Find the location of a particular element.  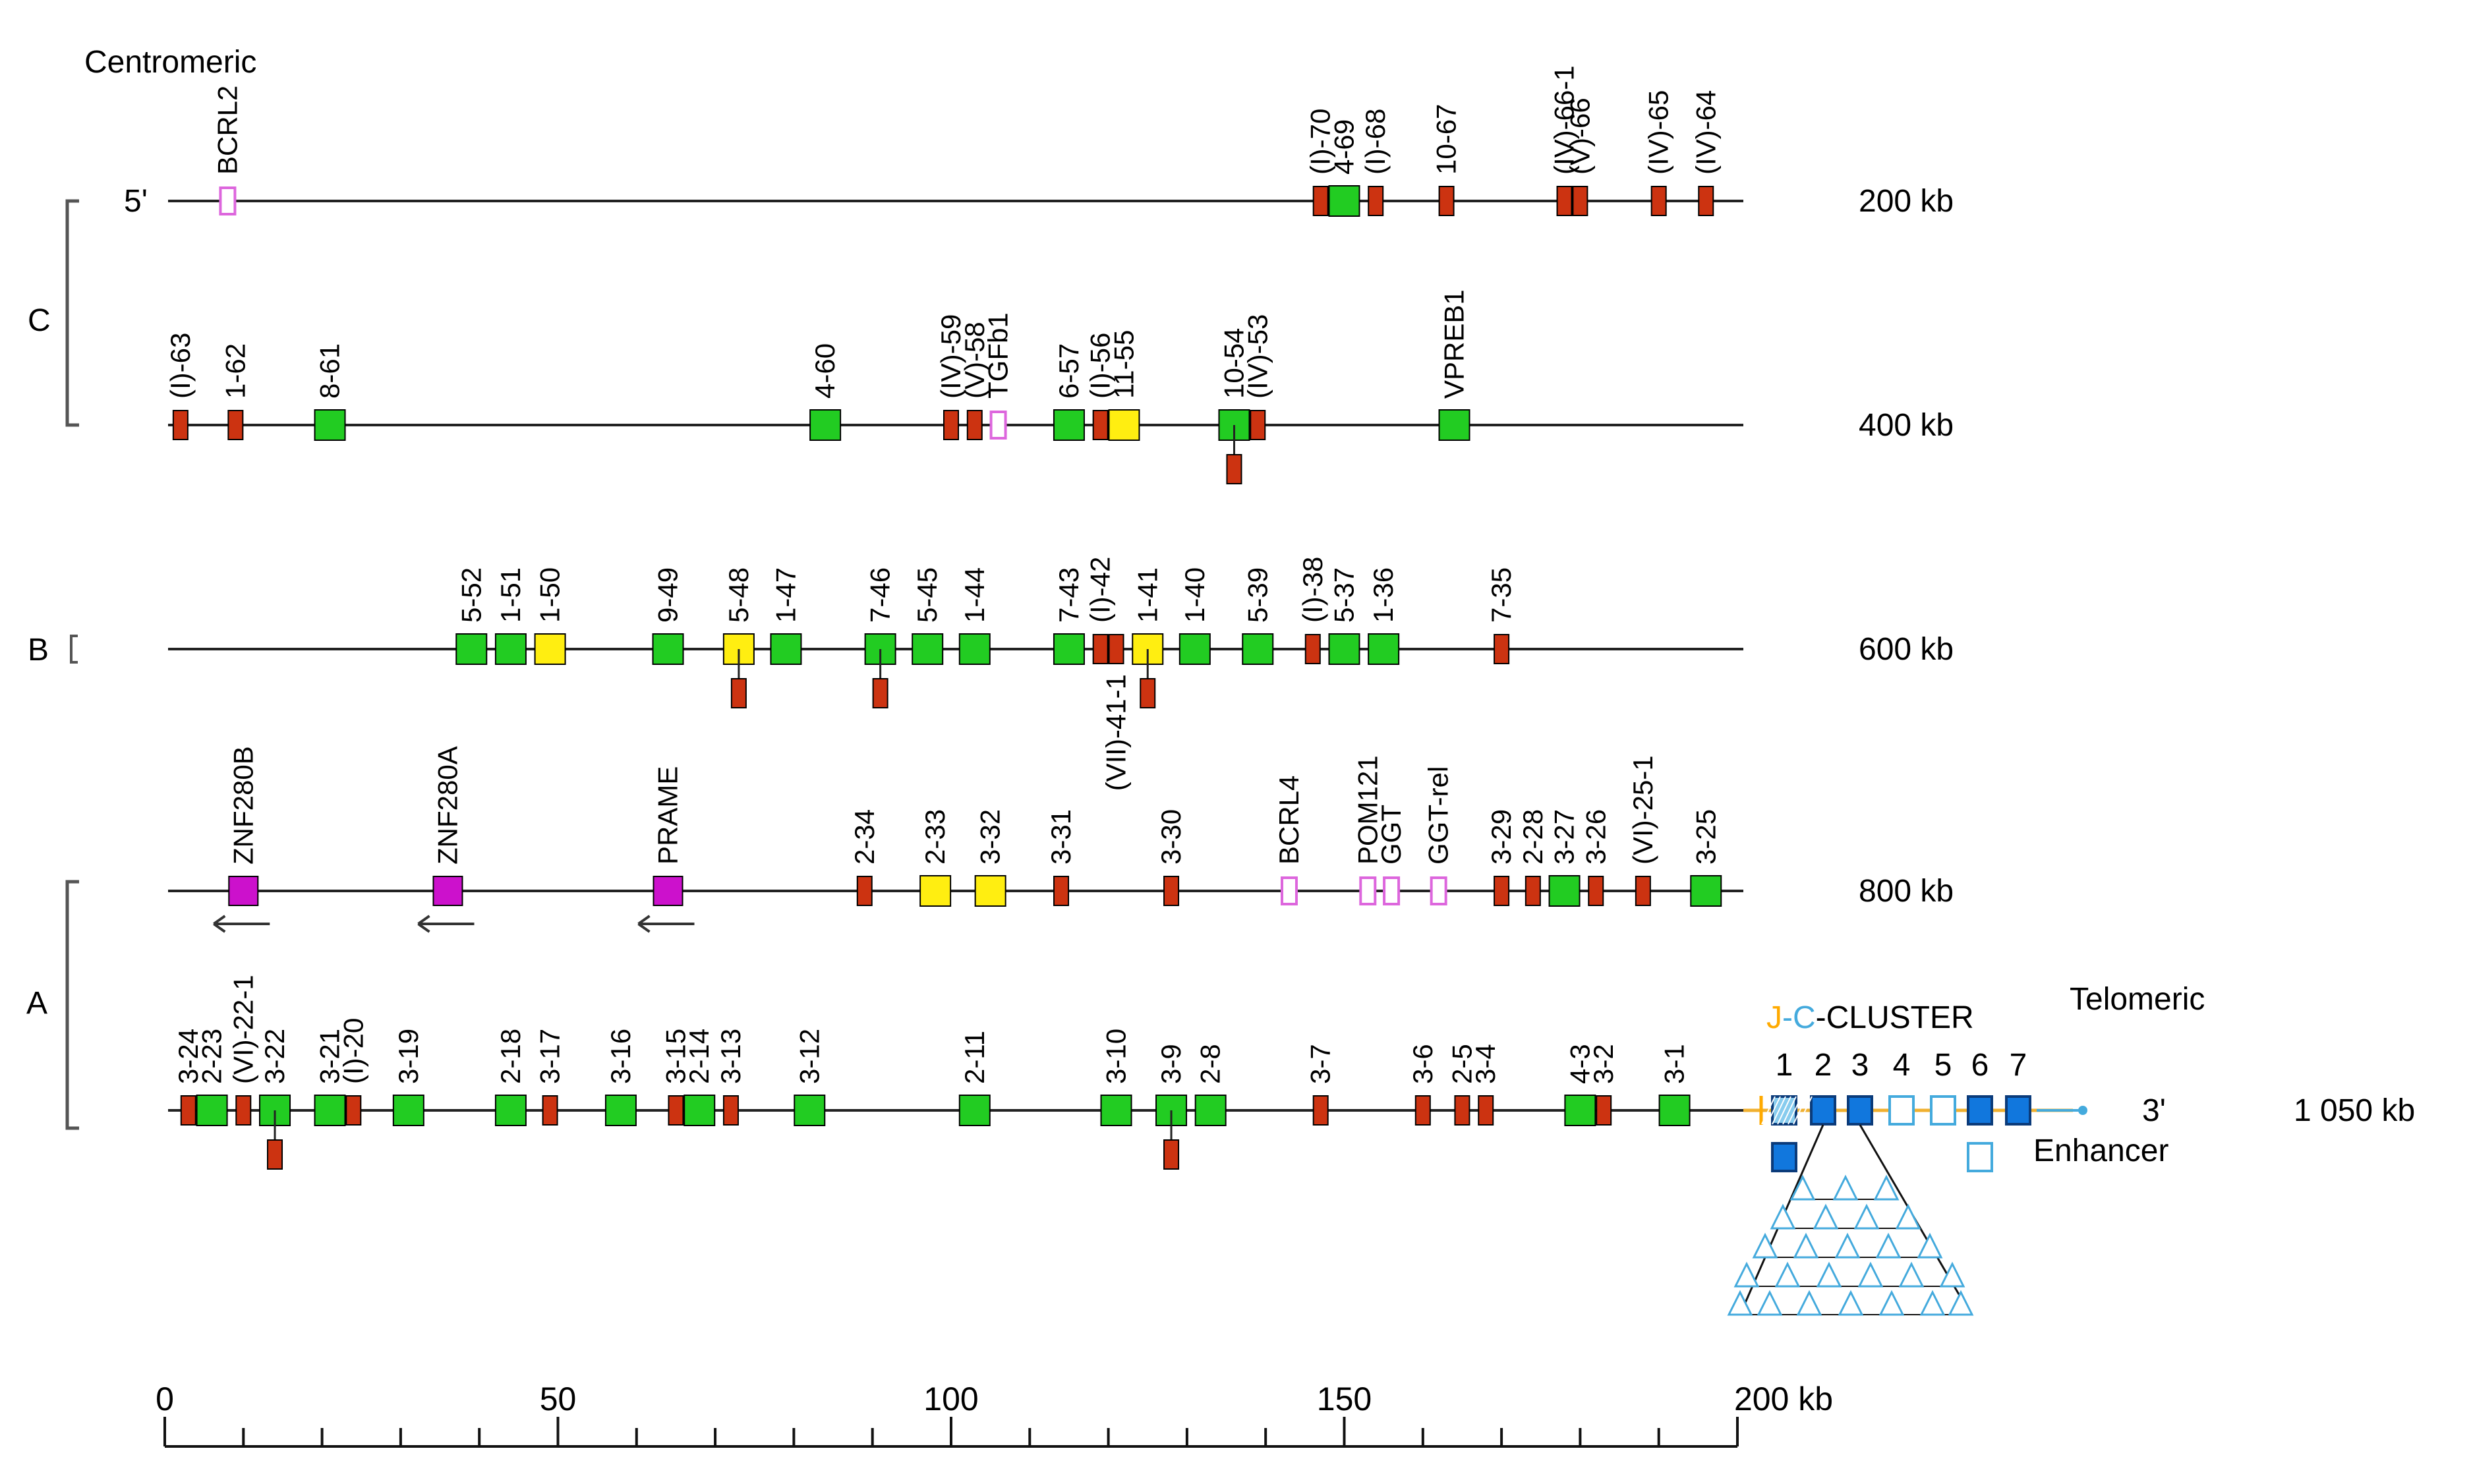

jc-number: 7 is located at coordinates (2018, 1065).